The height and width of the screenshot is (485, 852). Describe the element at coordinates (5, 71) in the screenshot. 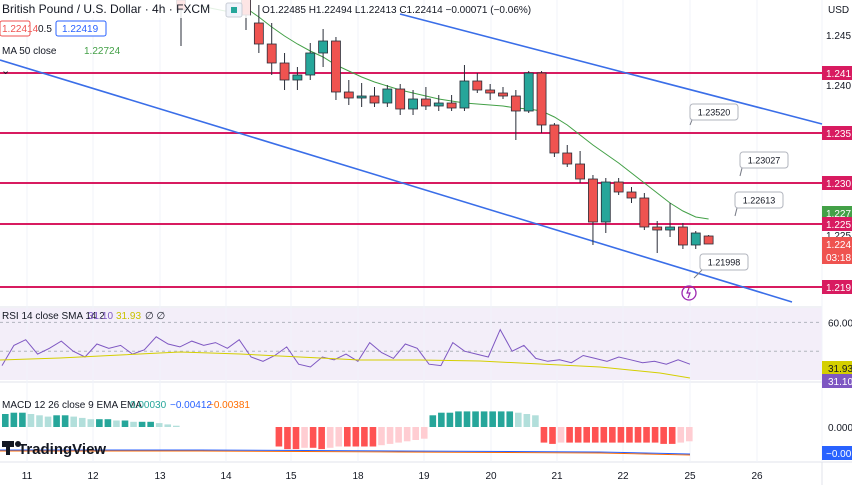

I see `collapse-chevron-icon: ⌄` at that location.